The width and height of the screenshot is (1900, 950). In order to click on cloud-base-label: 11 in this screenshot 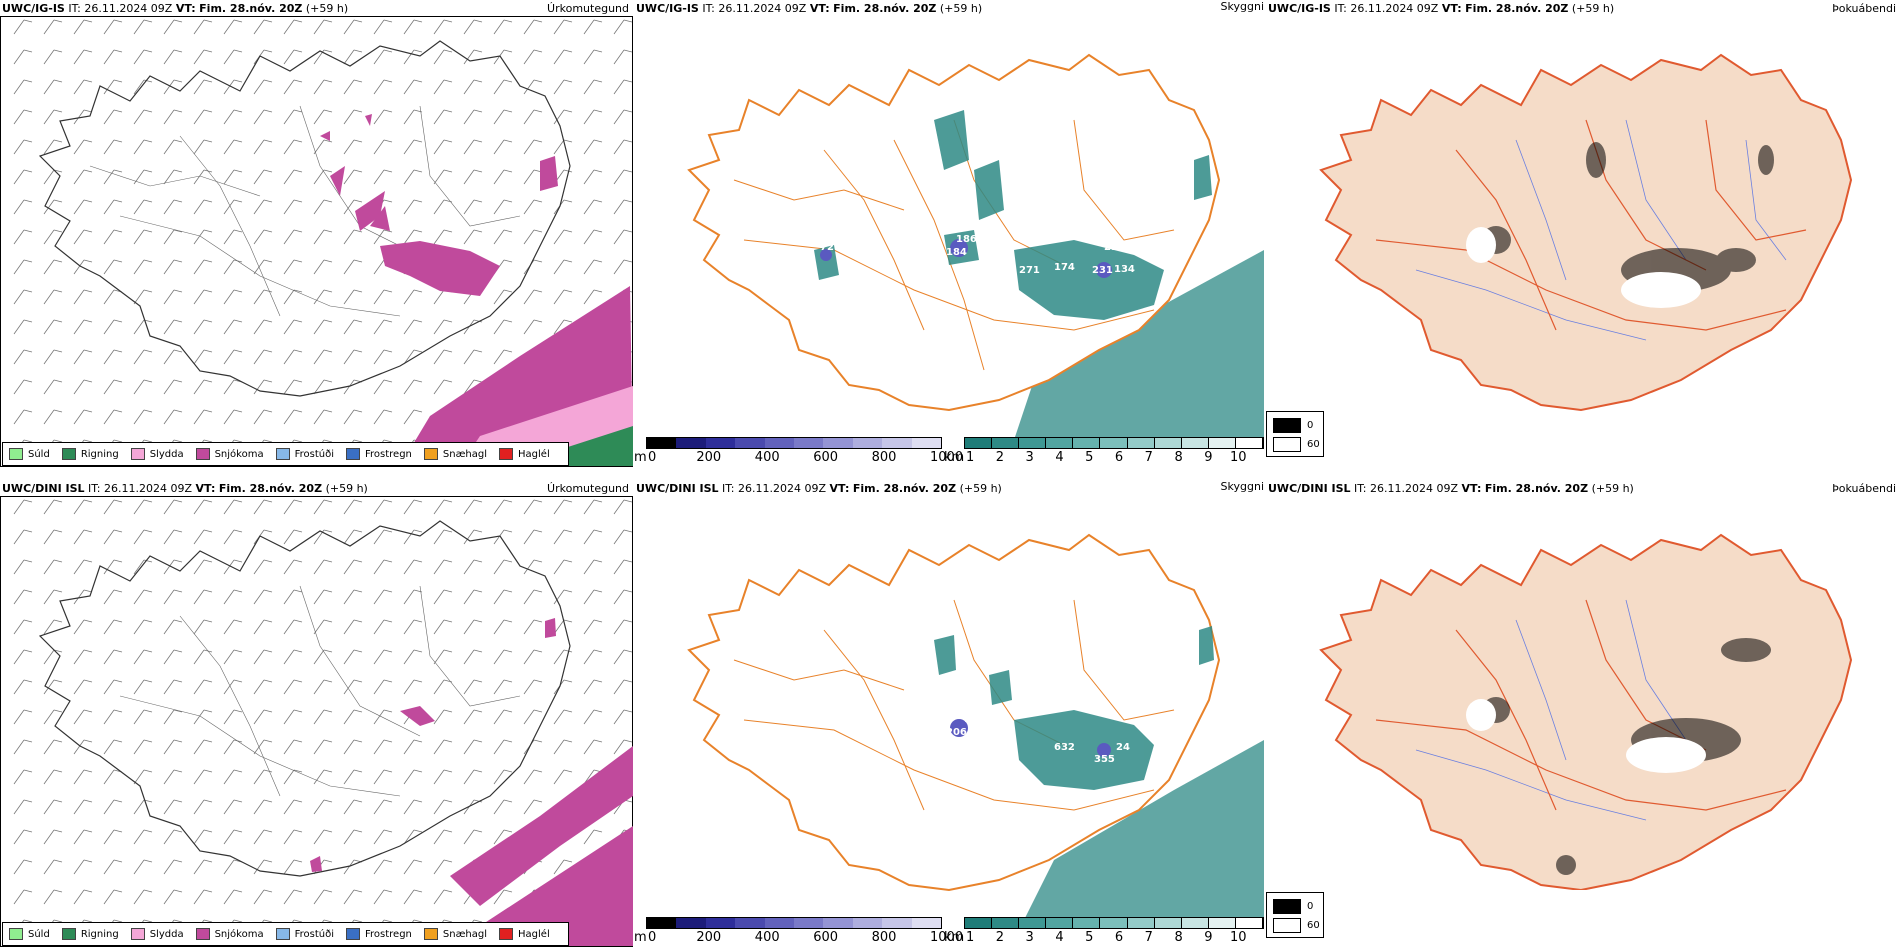, I will do `click(936, 867)`.